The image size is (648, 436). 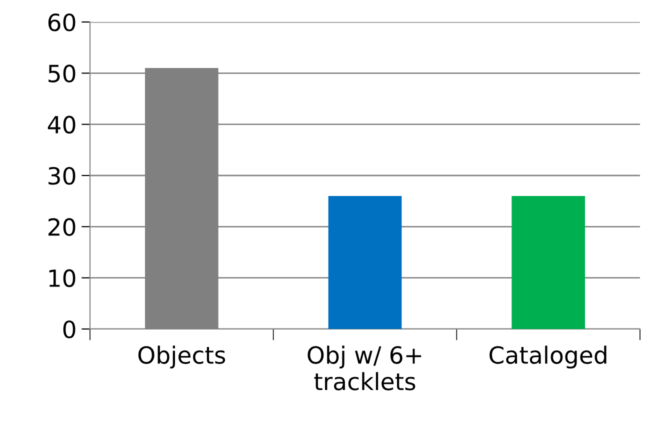 I want to click on y-tick-label: 40, so click(x=62, y=125).